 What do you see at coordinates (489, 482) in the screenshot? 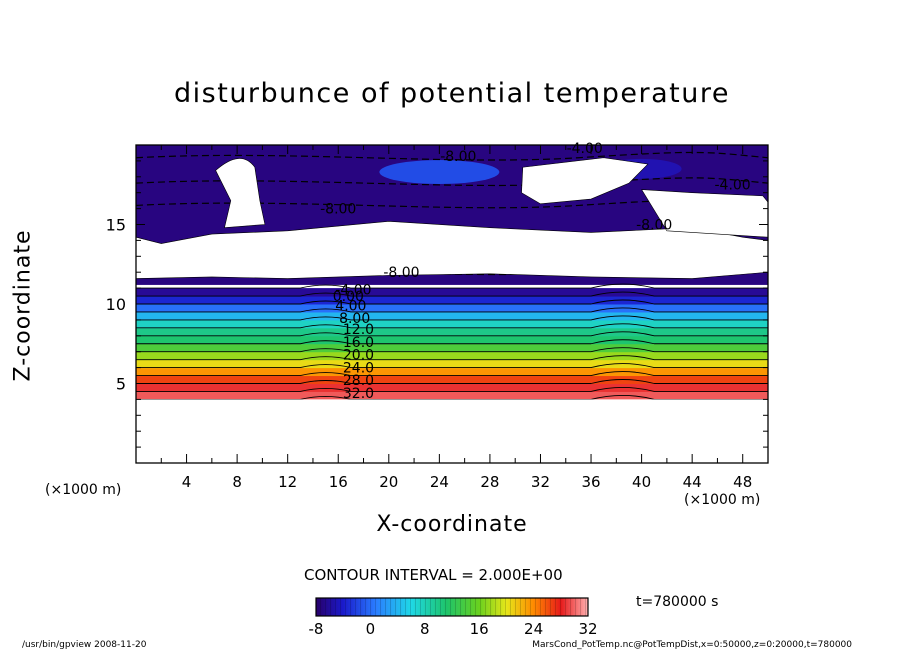
I see `x-tick-label: 28` at bounding box center [489, 482].